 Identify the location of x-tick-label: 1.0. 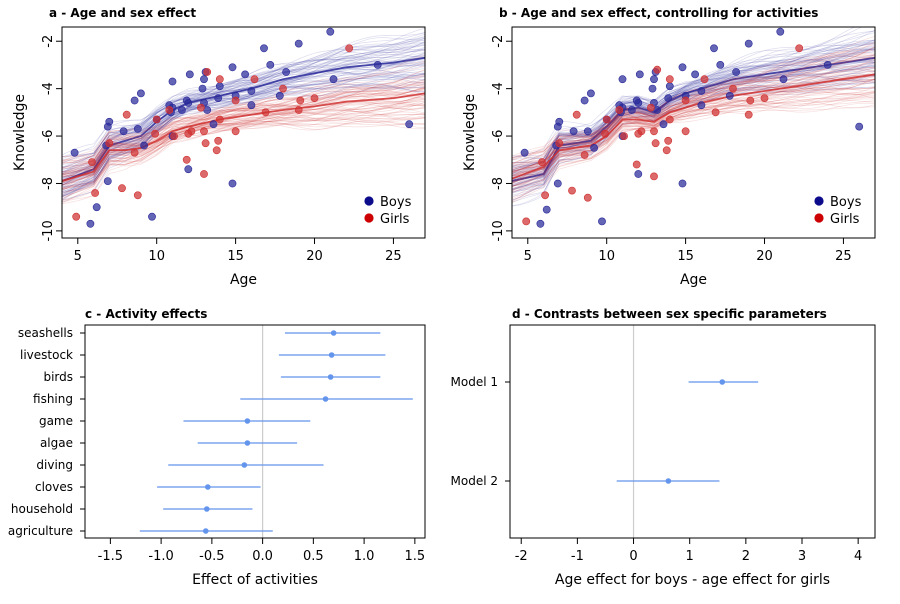
(364, 556).